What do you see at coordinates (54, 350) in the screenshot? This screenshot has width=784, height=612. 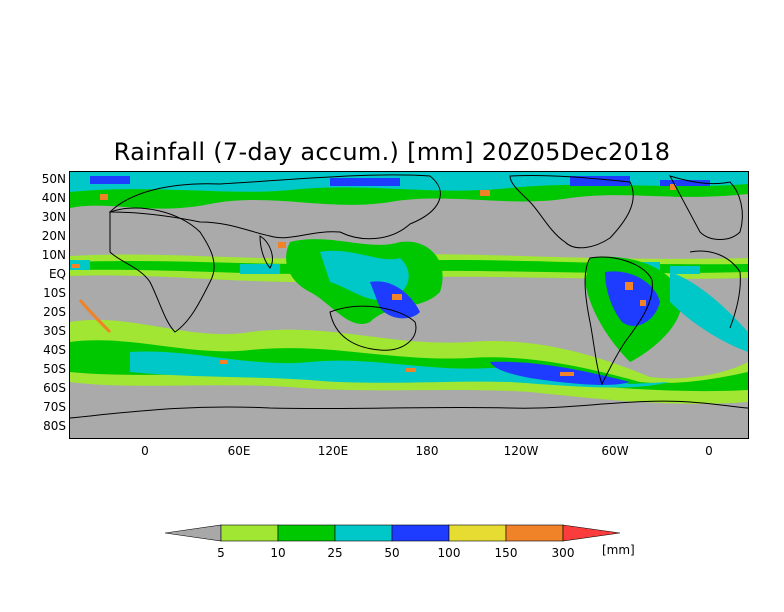 I see `lat-label-40s: 40S` at bounding box center [54, 350].